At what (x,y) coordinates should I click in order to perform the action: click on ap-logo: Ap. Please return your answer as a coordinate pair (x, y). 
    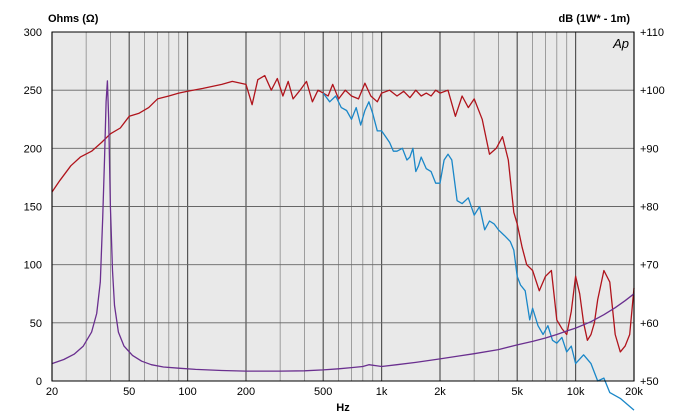
    Looking at the image, I should click on (620, 43).